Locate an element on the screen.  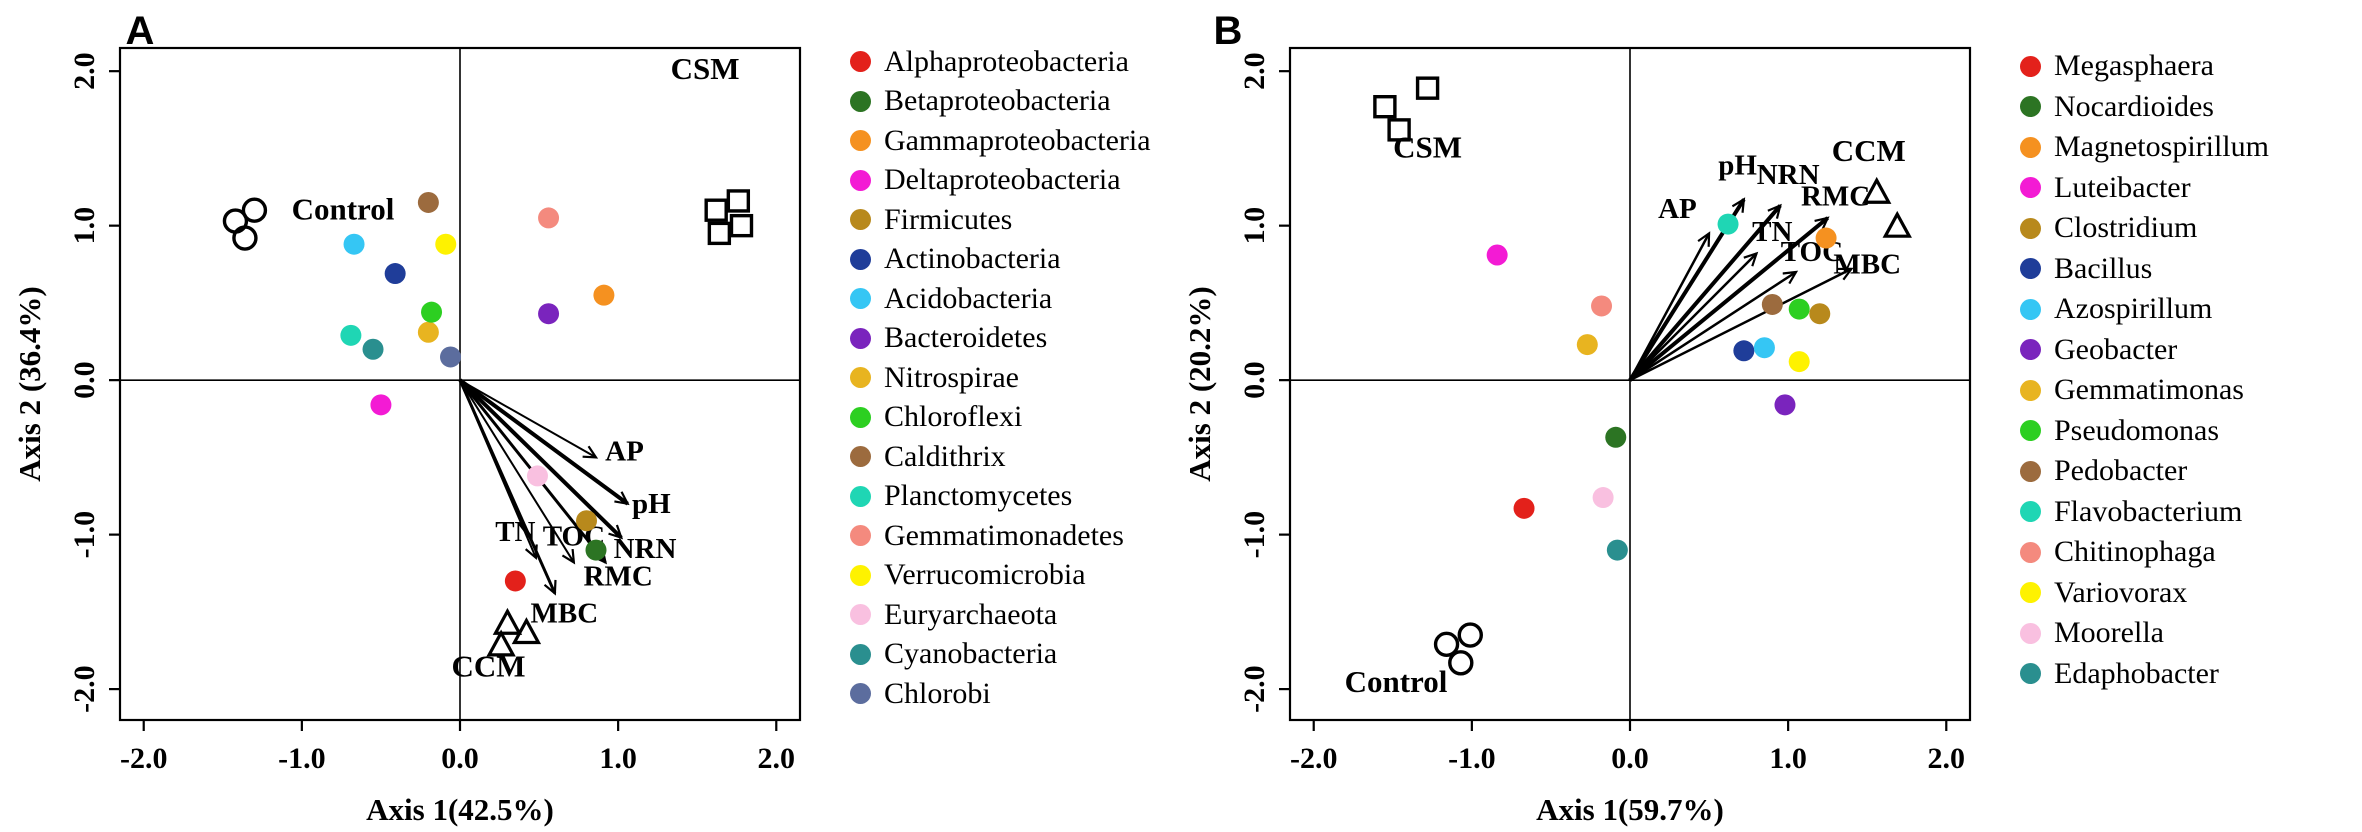
legend-item: Nocardioides is located at coordinates (2191, 107).